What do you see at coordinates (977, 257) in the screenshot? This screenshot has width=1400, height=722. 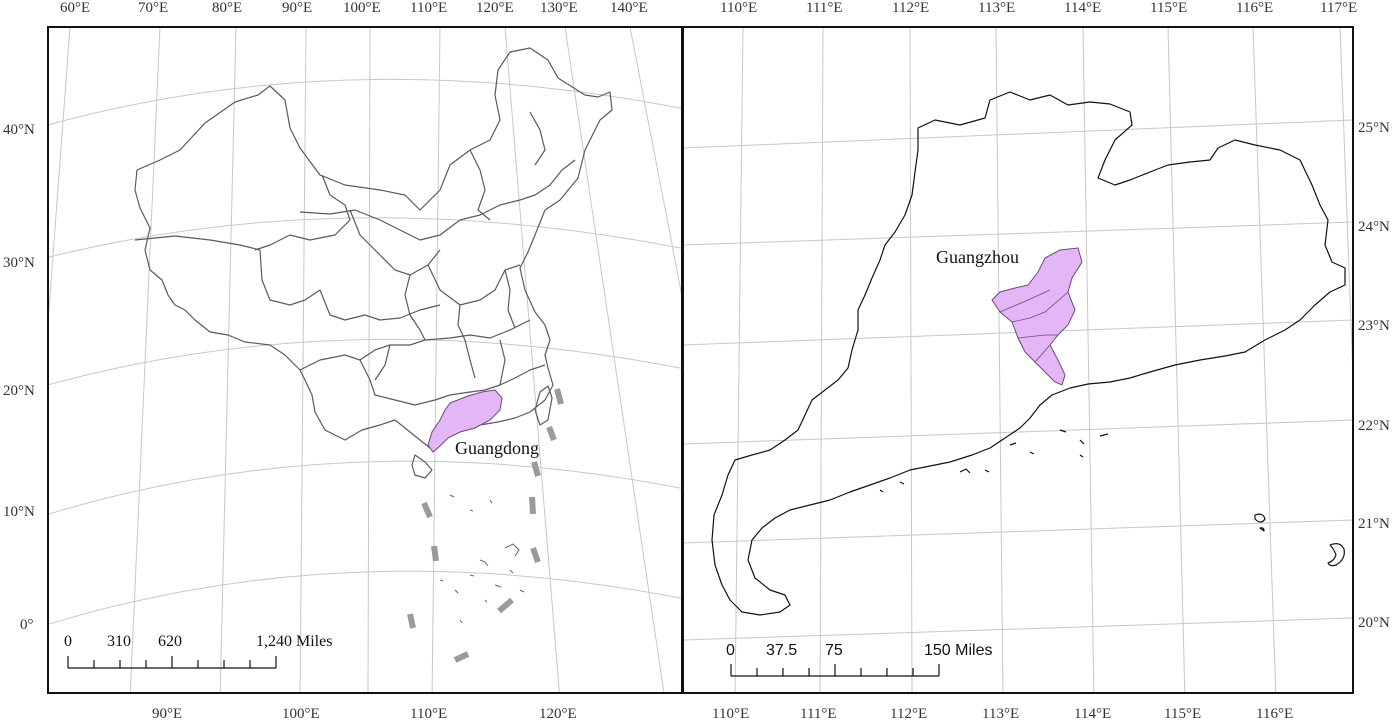 I see `guangzhou-label: Guangzhou` at bounding box center [977, 257].